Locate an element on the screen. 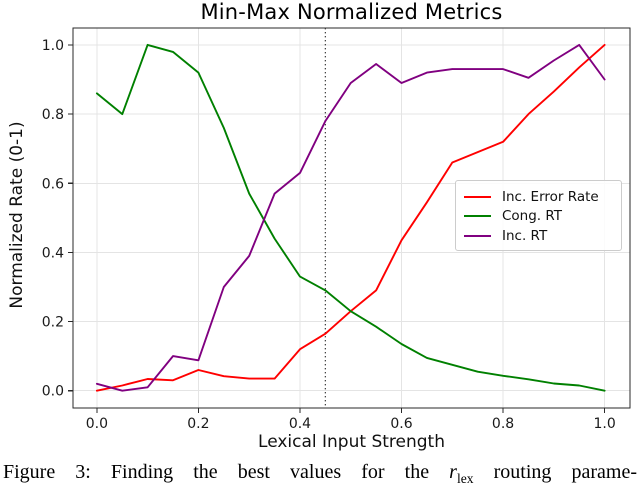 The width and height of the screenshot is (640, 490). legend-line-green is located at coordinates (477, 216).